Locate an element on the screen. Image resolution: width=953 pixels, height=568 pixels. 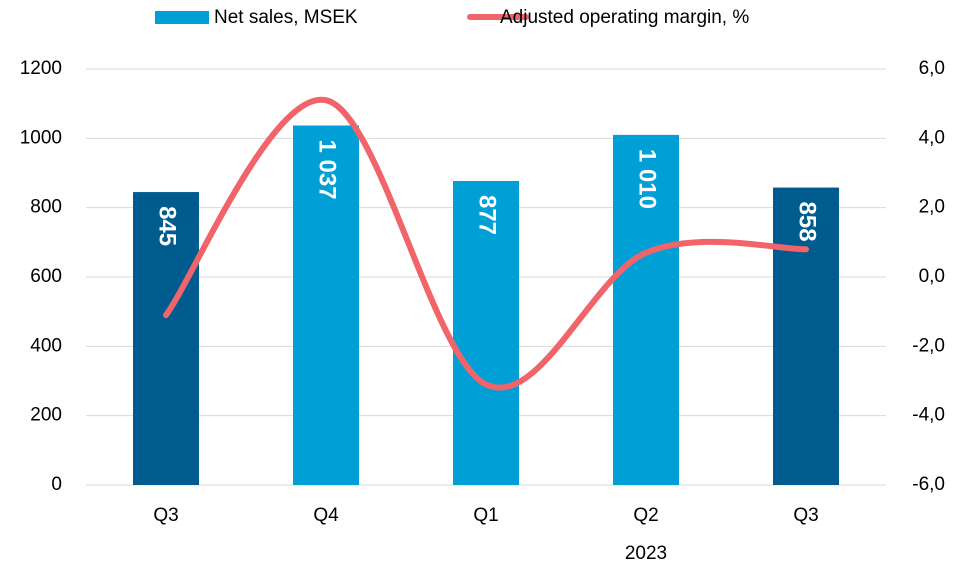
y-tick-label: 800 is located at coordinates (46, 207).